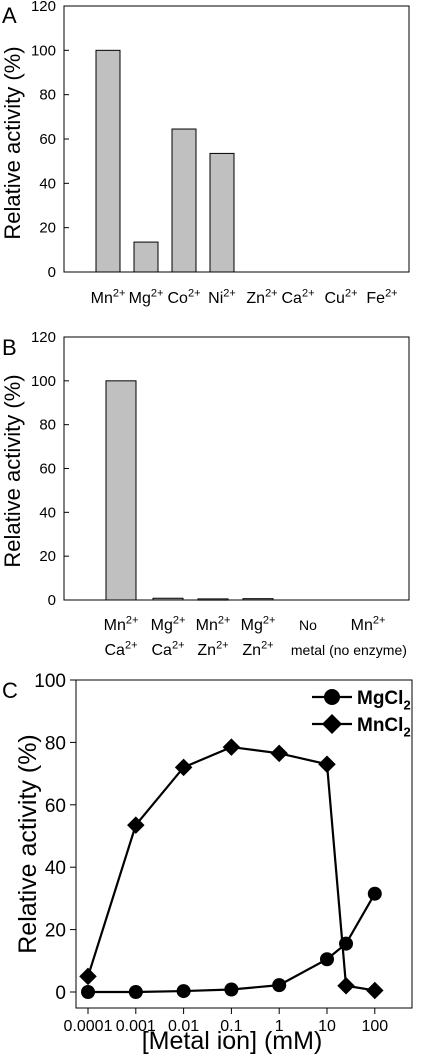 The height and width of the screenshot is (1058, 425). I want to click on pb-x-tick-label-line2-base: (no enzyme), so click(368, 650).